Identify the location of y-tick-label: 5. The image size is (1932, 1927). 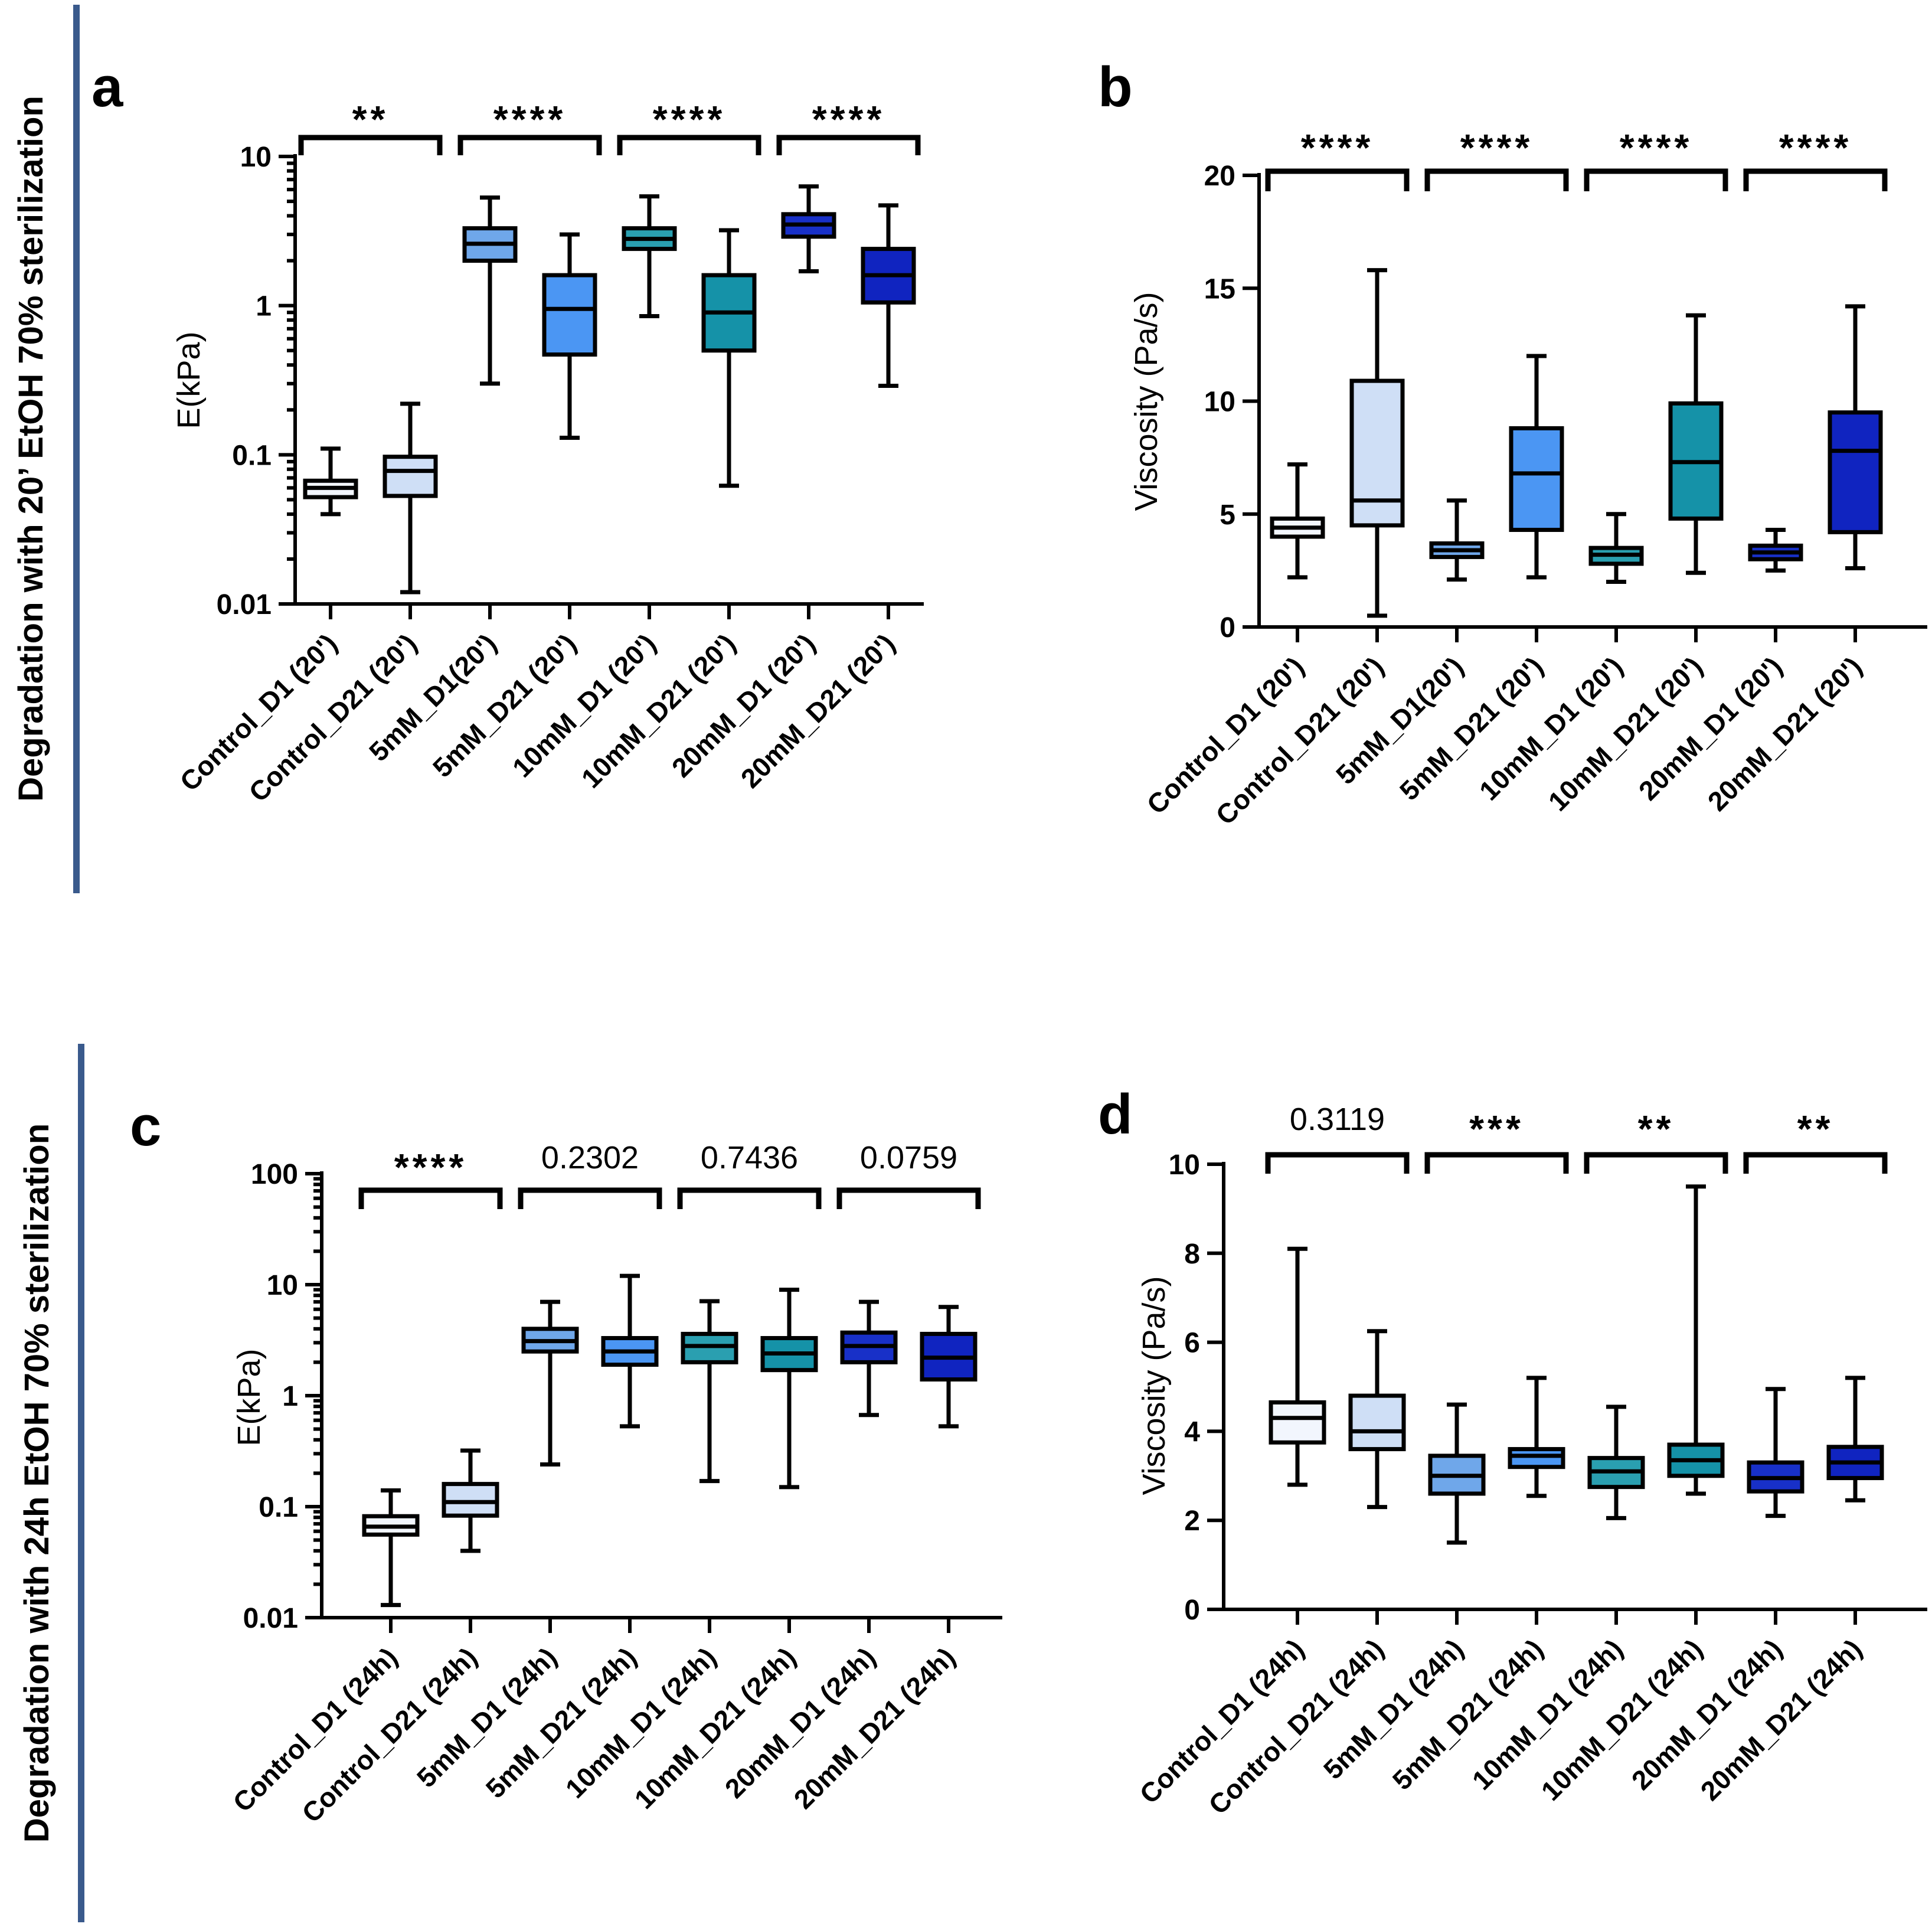
(1227, 515).